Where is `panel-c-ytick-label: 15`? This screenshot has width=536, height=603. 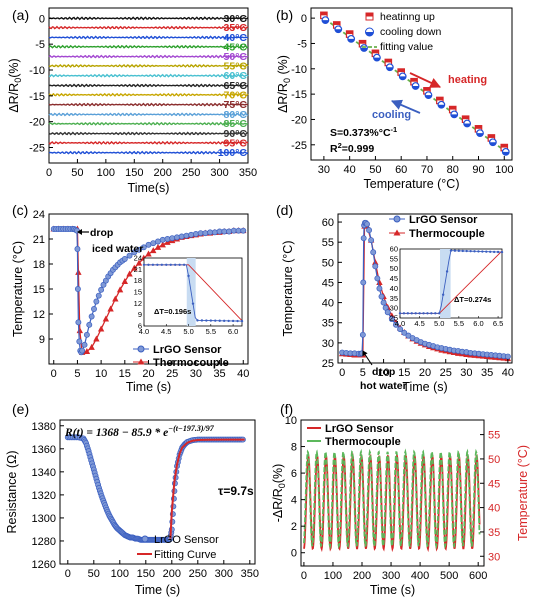 panel-c-ytick-label: 15 is located at coordinates (39, 290).